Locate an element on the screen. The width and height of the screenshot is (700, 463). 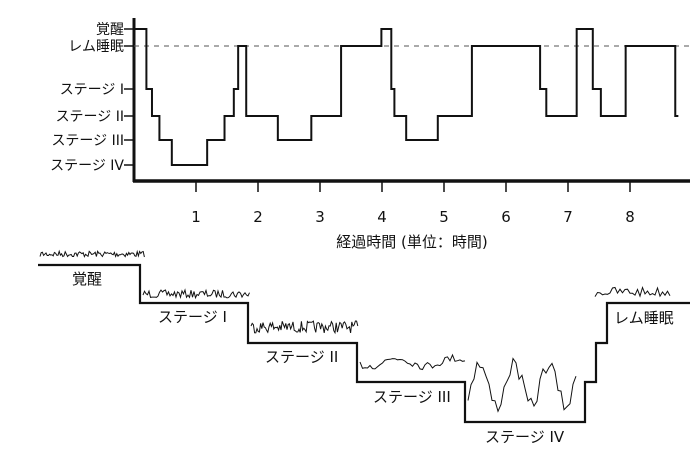
y-tick-label: ステージ III is located at coordinates (87, 141).